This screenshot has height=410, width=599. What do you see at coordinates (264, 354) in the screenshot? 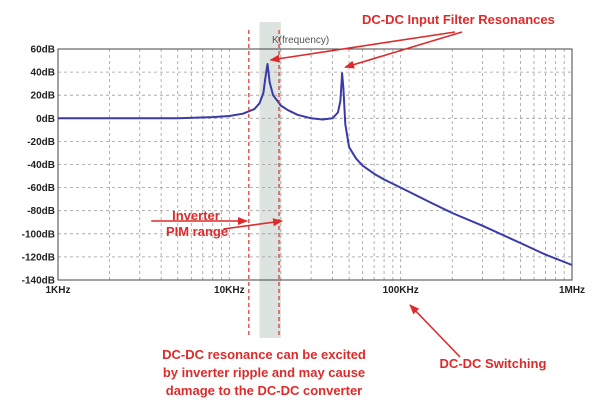
I see `bottom-annotation-line1: DC-DC resonance can be excited` at bounding box center [264, 354].